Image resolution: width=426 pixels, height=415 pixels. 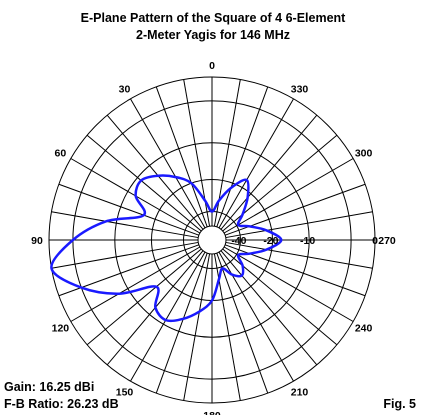 I want to click on angle-label-210: 210, so click(x=300, y=393).